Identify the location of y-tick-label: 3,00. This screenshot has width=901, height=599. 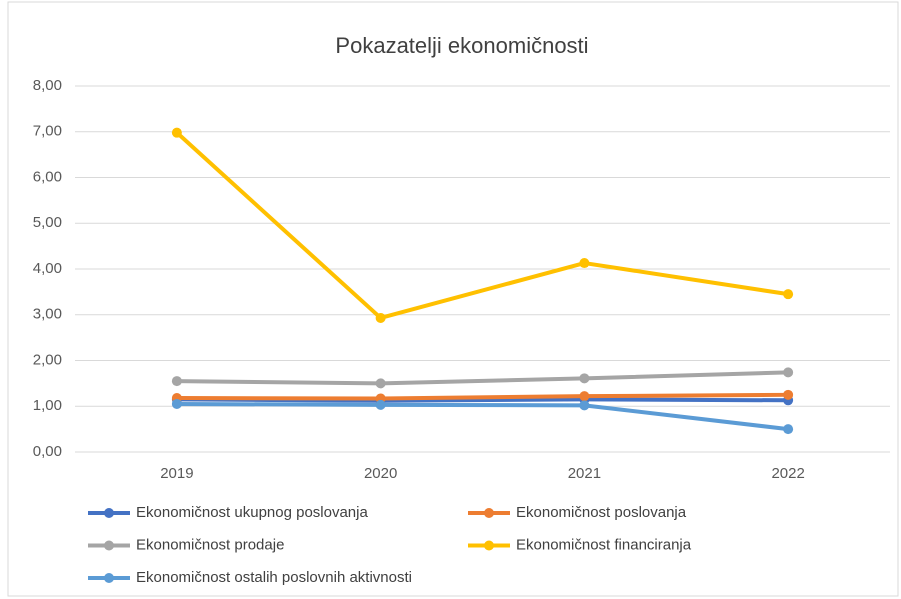
(47, 314).